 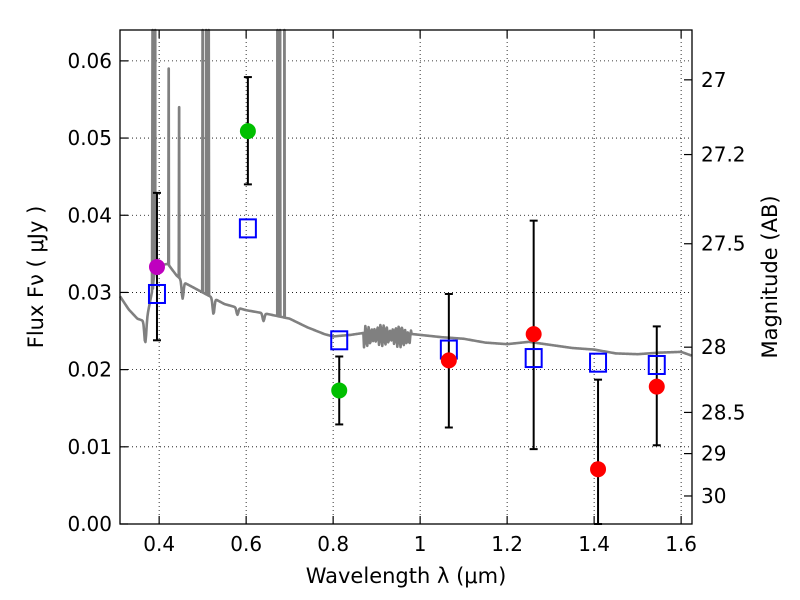 I want to click on mag-tick-label: 28.5, so click(x=723, y=412).